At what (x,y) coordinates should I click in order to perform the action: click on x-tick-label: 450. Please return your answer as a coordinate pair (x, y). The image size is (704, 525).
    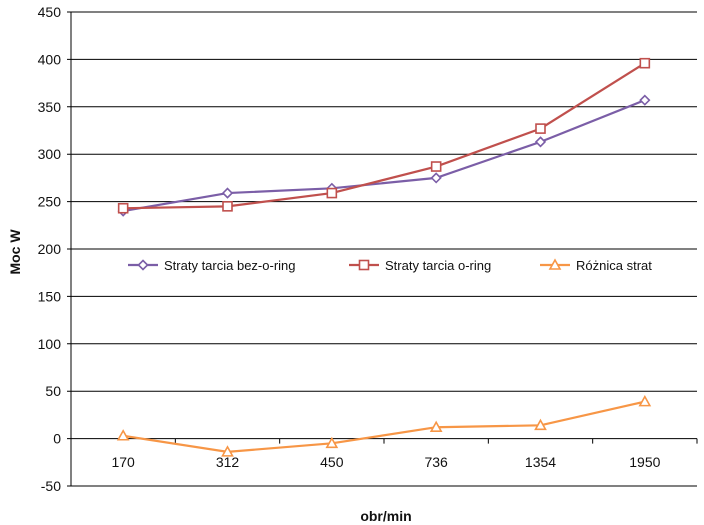
    Looking at the image, I should click on (332, 462).